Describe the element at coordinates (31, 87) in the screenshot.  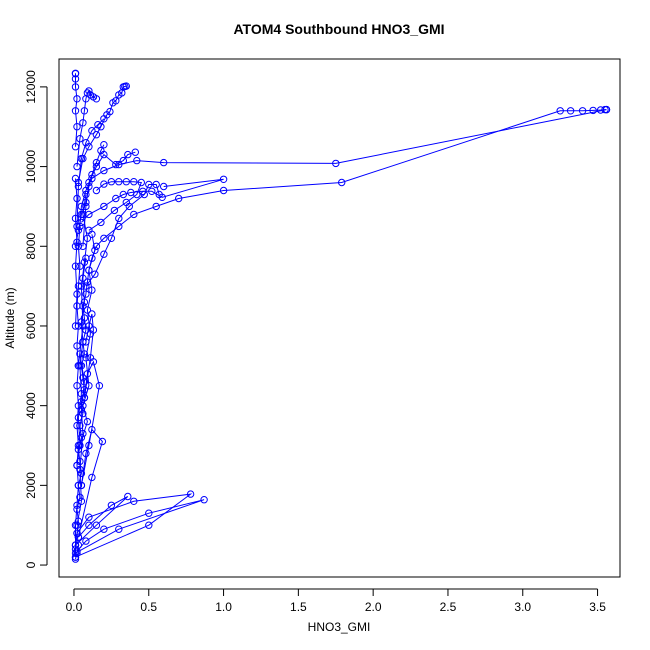
I see `y-tick-label: 12000` at that location.